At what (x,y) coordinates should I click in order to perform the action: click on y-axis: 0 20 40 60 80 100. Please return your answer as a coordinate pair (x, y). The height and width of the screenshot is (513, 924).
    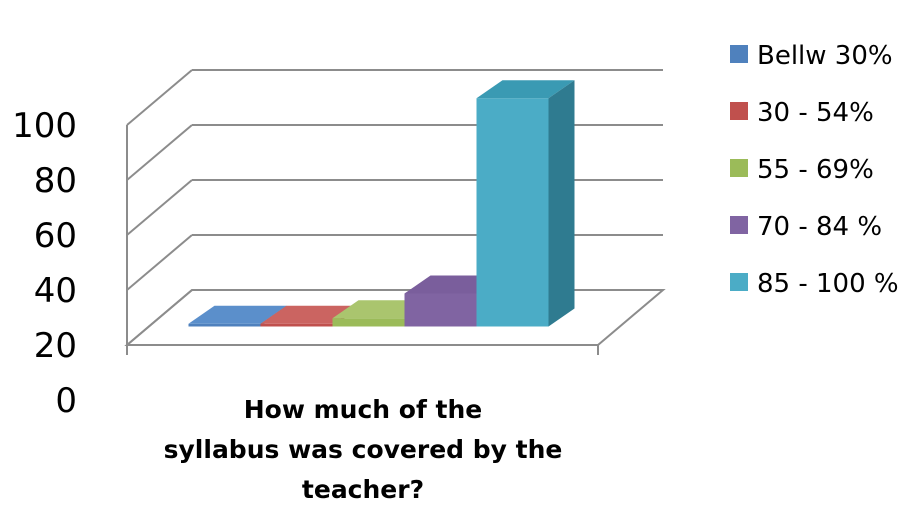
    Looking at the image, I should click on (44, 263).